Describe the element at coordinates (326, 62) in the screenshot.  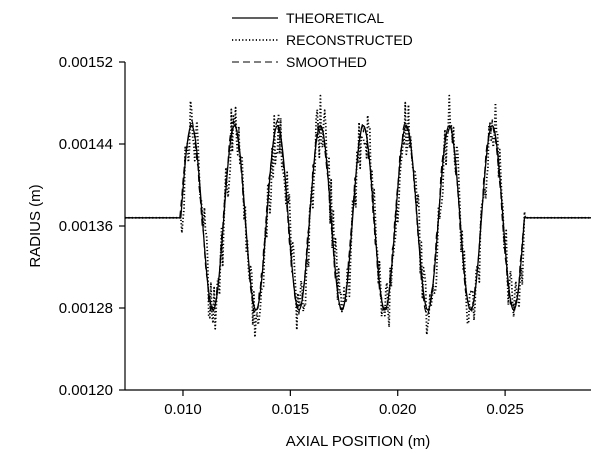
I see `legend-label-smoothed: SMOOTHED` at that location.